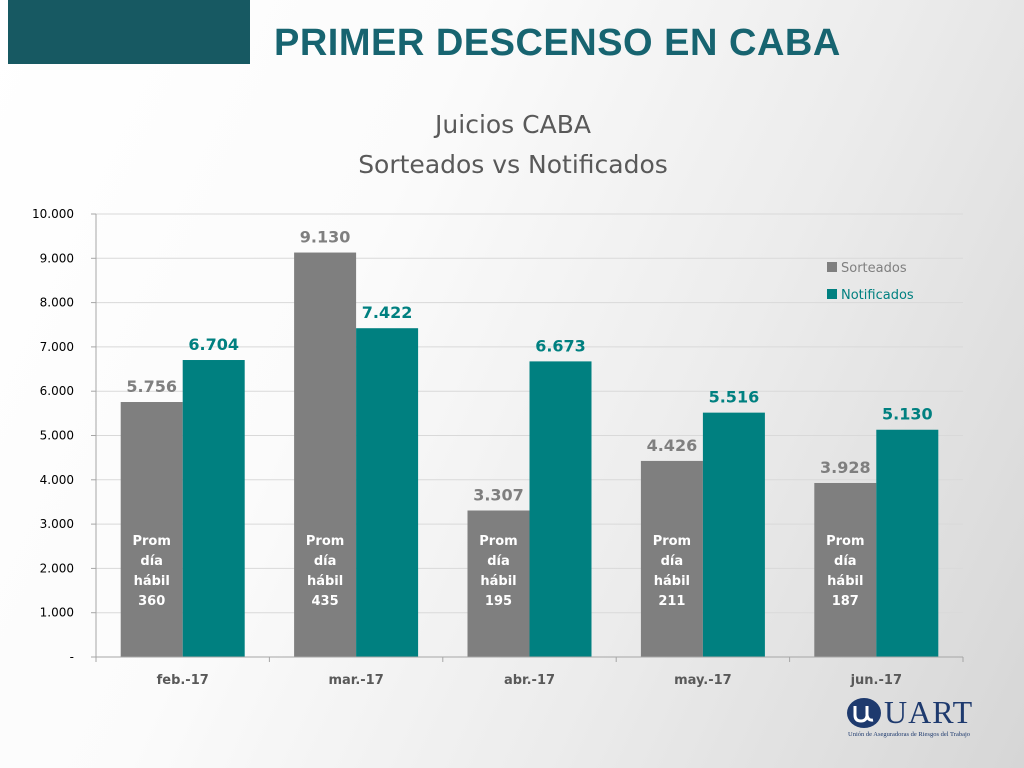  What do you see at coordinates (560, 345) in the screenshot?
I see `data-label: 6.673` at bounding box center [560, 345].